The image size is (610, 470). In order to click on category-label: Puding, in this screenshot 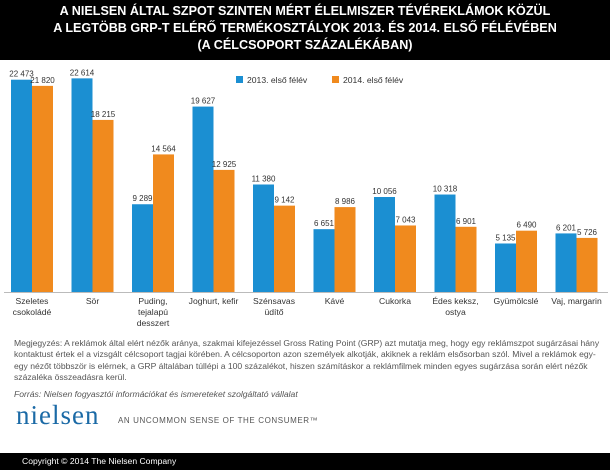, I will do `click(152, 301)`.